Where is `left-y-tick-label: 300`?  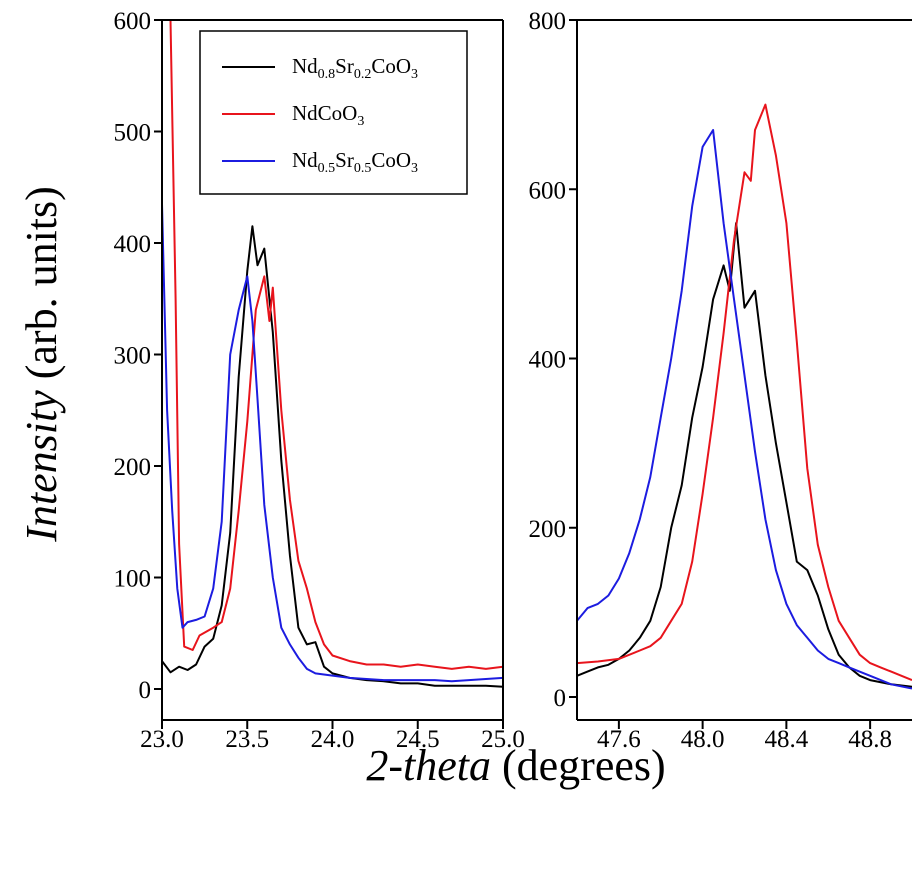
left-y-tick-label: 300 is located at coordinates (133, 356).